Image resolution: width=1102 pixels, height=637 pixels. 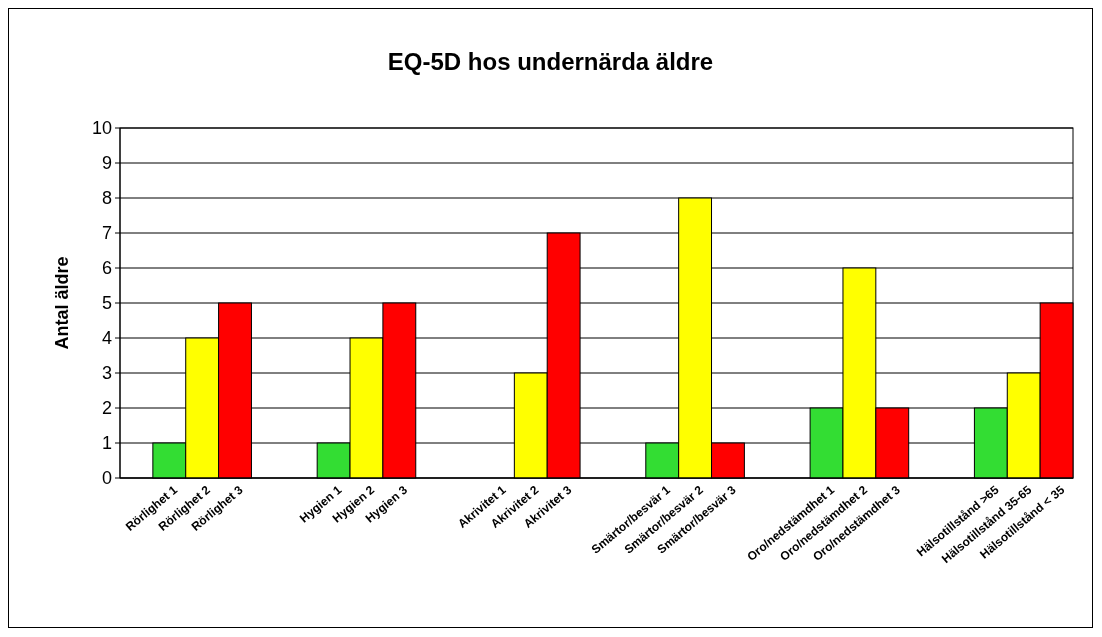 What do you see at coordinates (106, 303) in the screenshot?
I see `y-tick-label: 5` at bounding box center [106, 303].